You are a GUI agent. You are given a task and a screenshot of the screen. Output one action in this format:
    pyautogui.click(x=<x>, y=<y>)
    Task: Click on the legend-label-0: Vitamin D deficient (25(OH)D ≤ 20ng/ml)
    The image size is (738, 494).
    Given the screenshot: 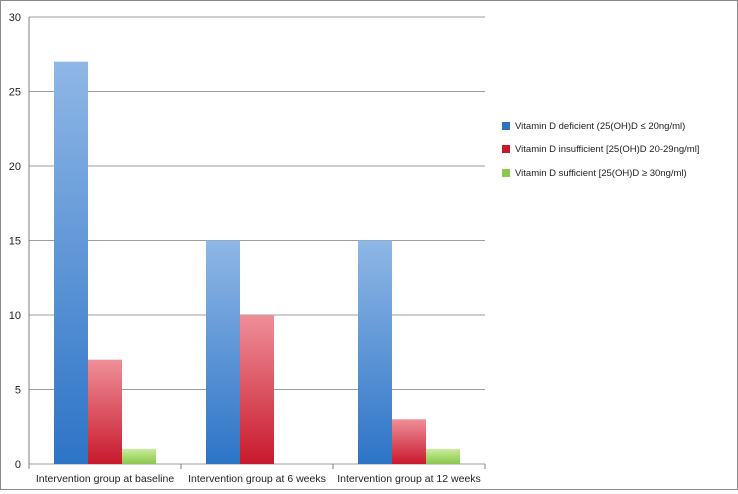 What is the action you would take?
    pyautogui.click(x=600, y=126)
    